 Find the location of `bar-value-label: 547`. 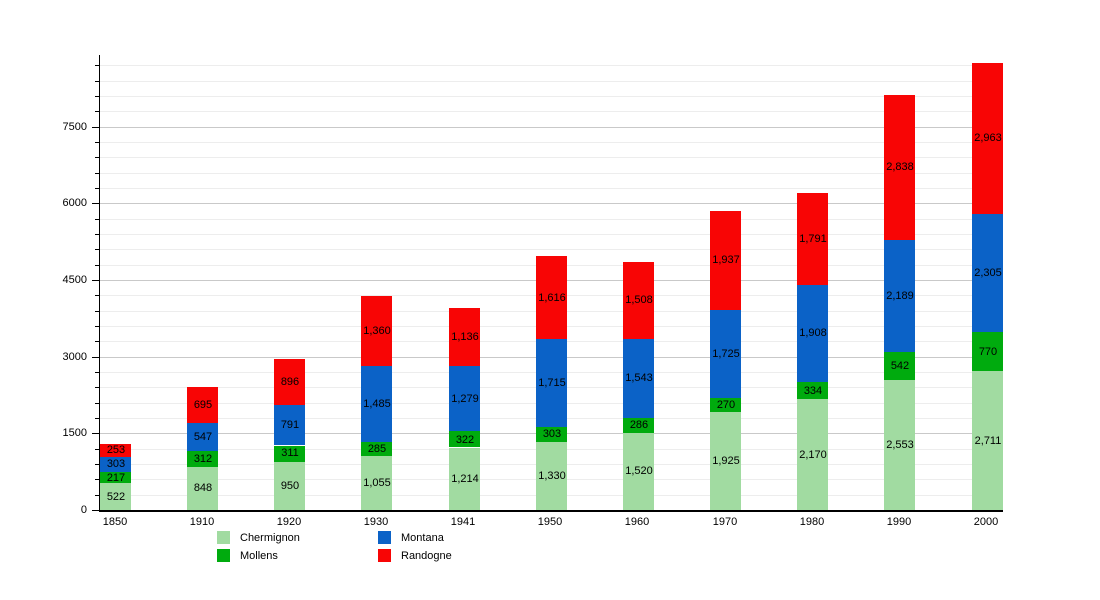

bar-value-label: 547 is located at coordinates (203, 437).